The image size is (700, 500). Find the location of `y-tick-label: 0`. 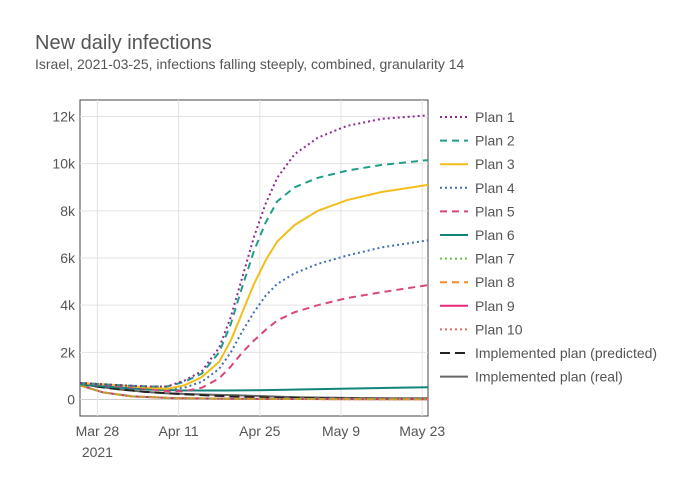

y-tick-label: 0 is located at coordinates (71, 399).